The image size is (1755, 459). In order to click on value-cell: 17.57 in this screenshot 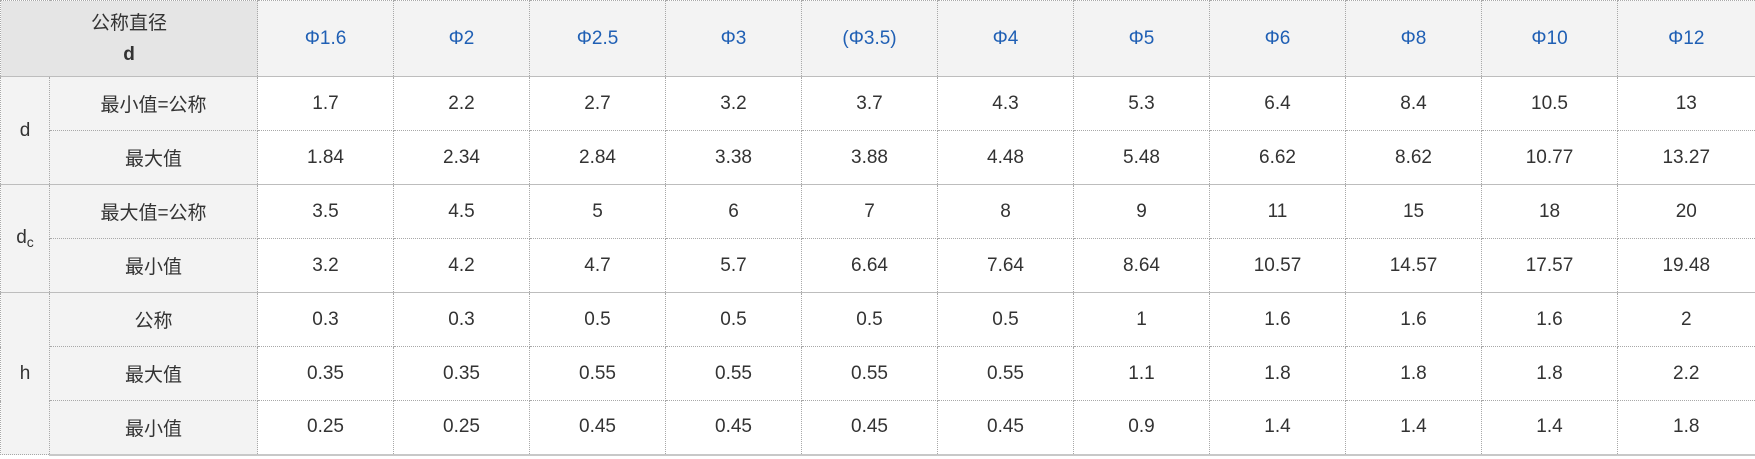, I will do `click(1550, 265)`.